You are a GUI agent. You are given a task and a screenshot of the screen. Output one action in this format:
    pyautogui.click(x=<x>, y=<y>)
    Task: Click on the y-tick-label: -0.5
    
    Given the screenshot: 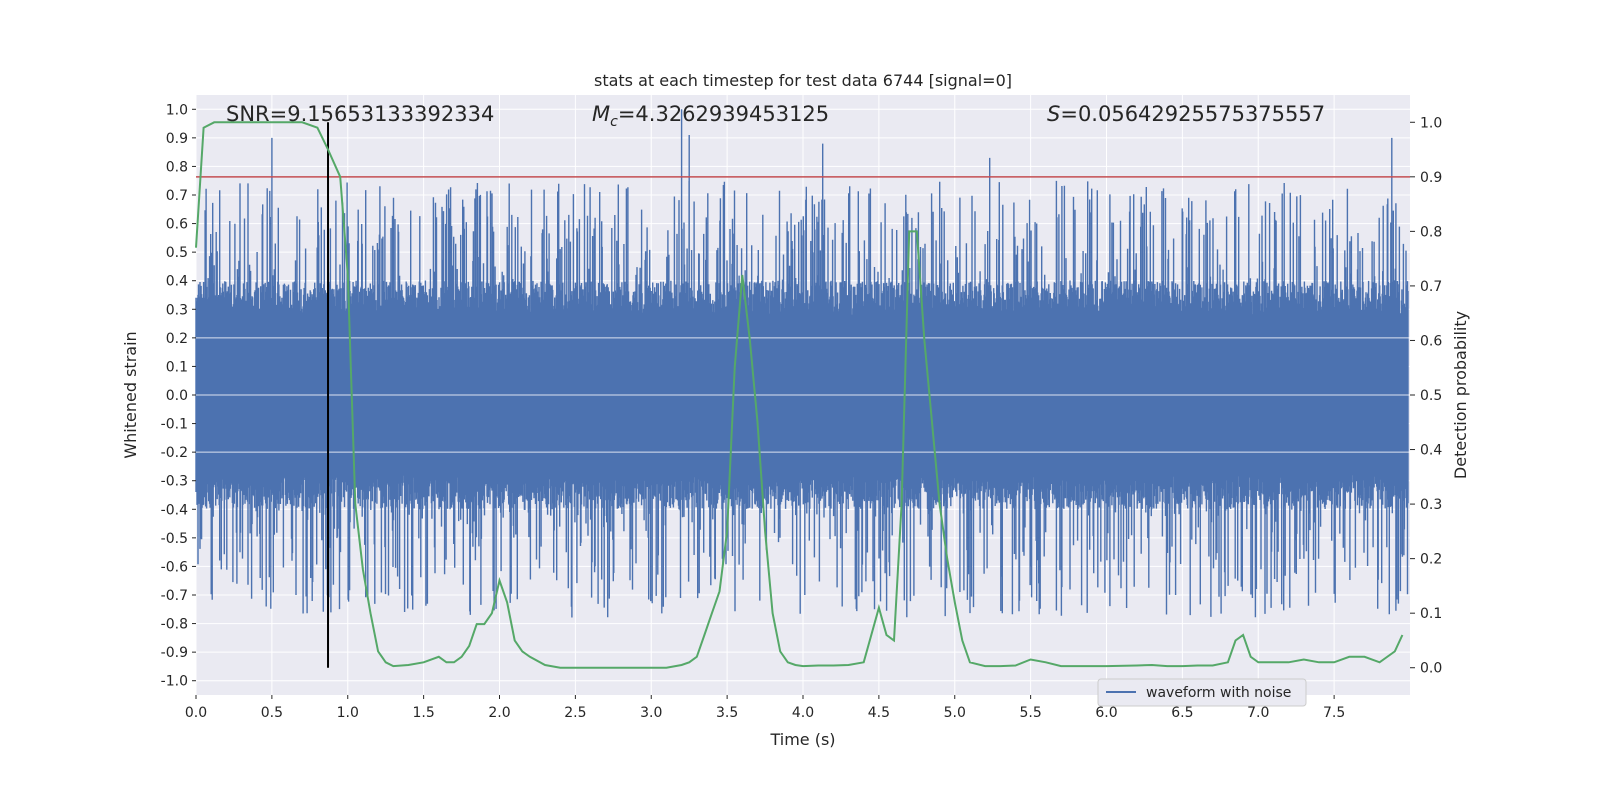 What is the action you would take?
    pyautogui.click(x=174, y=539)
    